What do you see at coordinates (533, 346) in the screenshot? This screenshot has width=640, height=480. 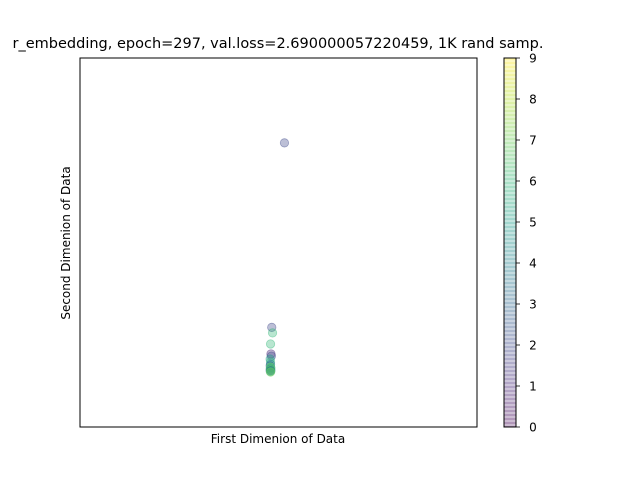 I see `colorbar-tick-label-2: 2` at bounding box center [533, 346].